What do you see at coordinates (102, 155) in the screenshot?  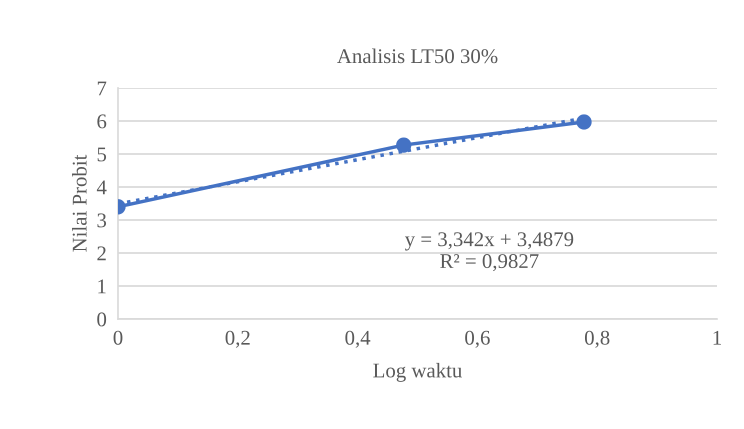 I see `y-tick-label: 5` at bounding box center [102, 155].